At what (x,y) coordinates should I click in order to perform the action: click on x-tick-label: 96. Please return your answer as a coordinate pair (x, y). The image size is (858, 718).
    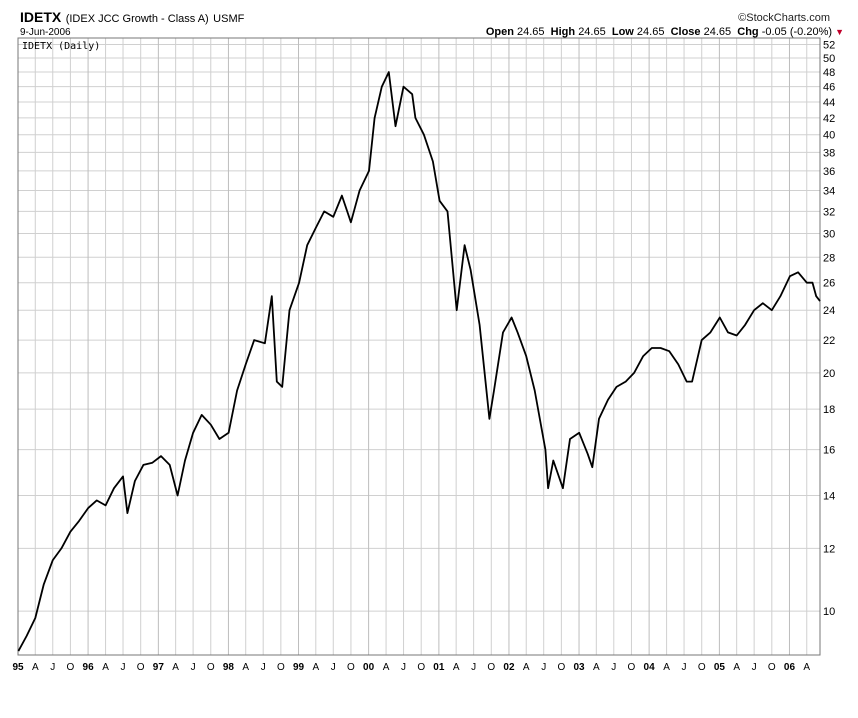
    Looking at the image, I should click on (89, 667).